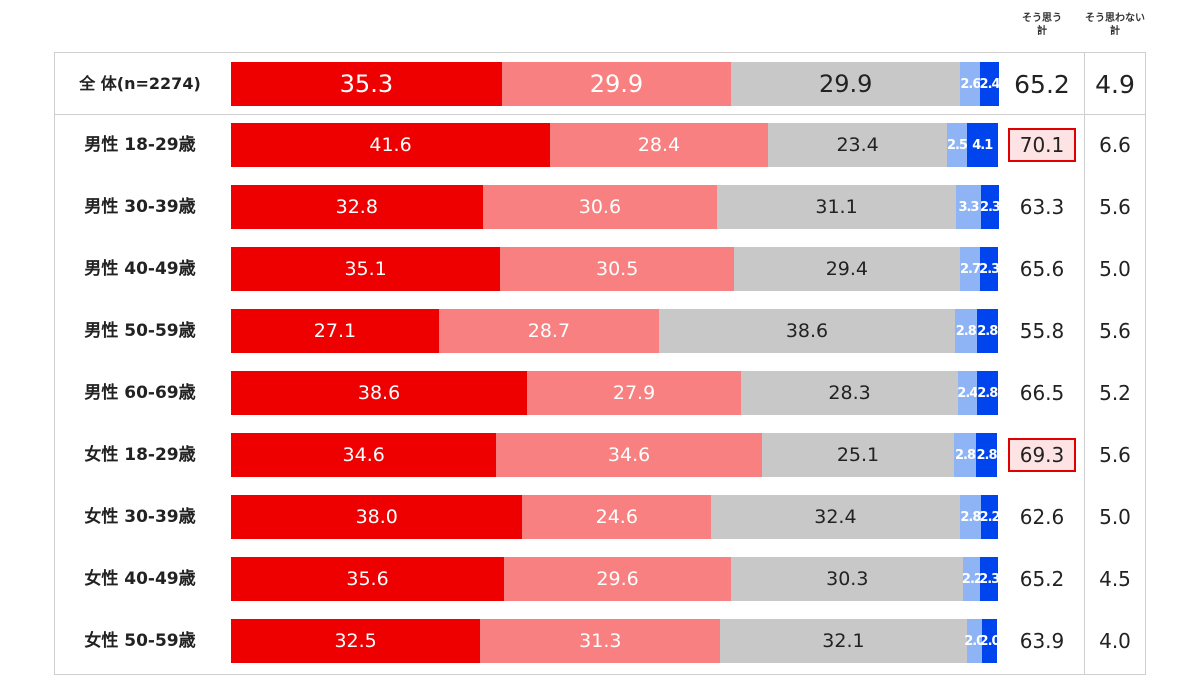 The height and width of the screenshot is (675, 1200). I want to click on bar-segment: 35.3, so click(366, 84).